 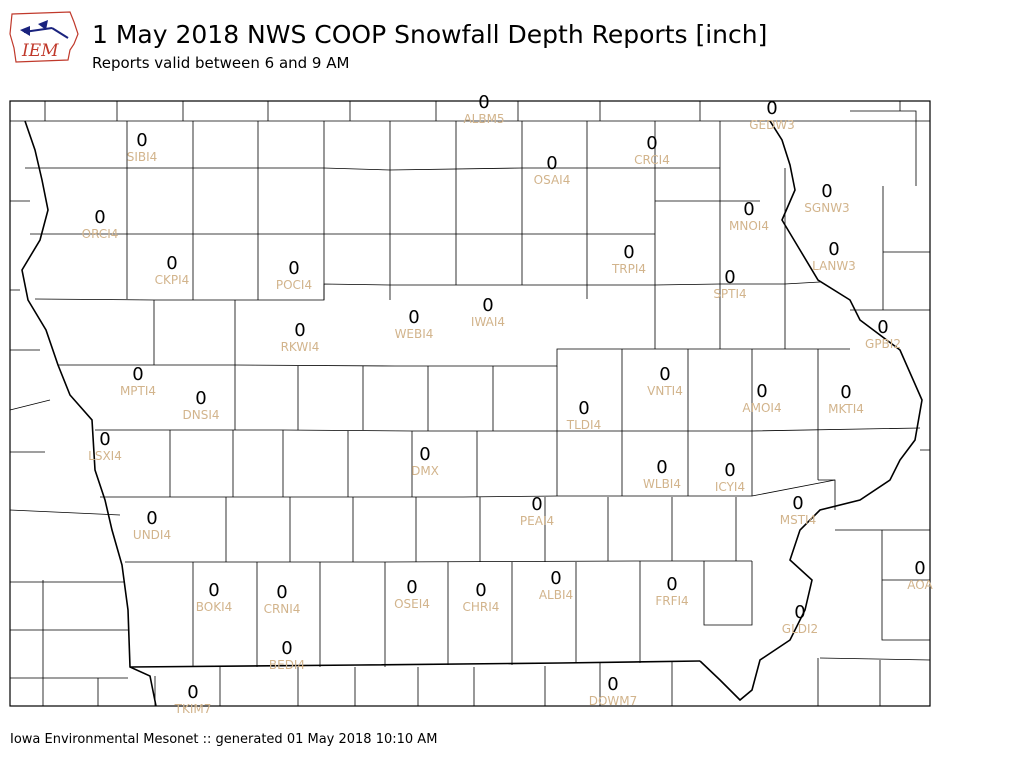 I want to click on station-id-label: WEBI4, so click(x=414, y=334).